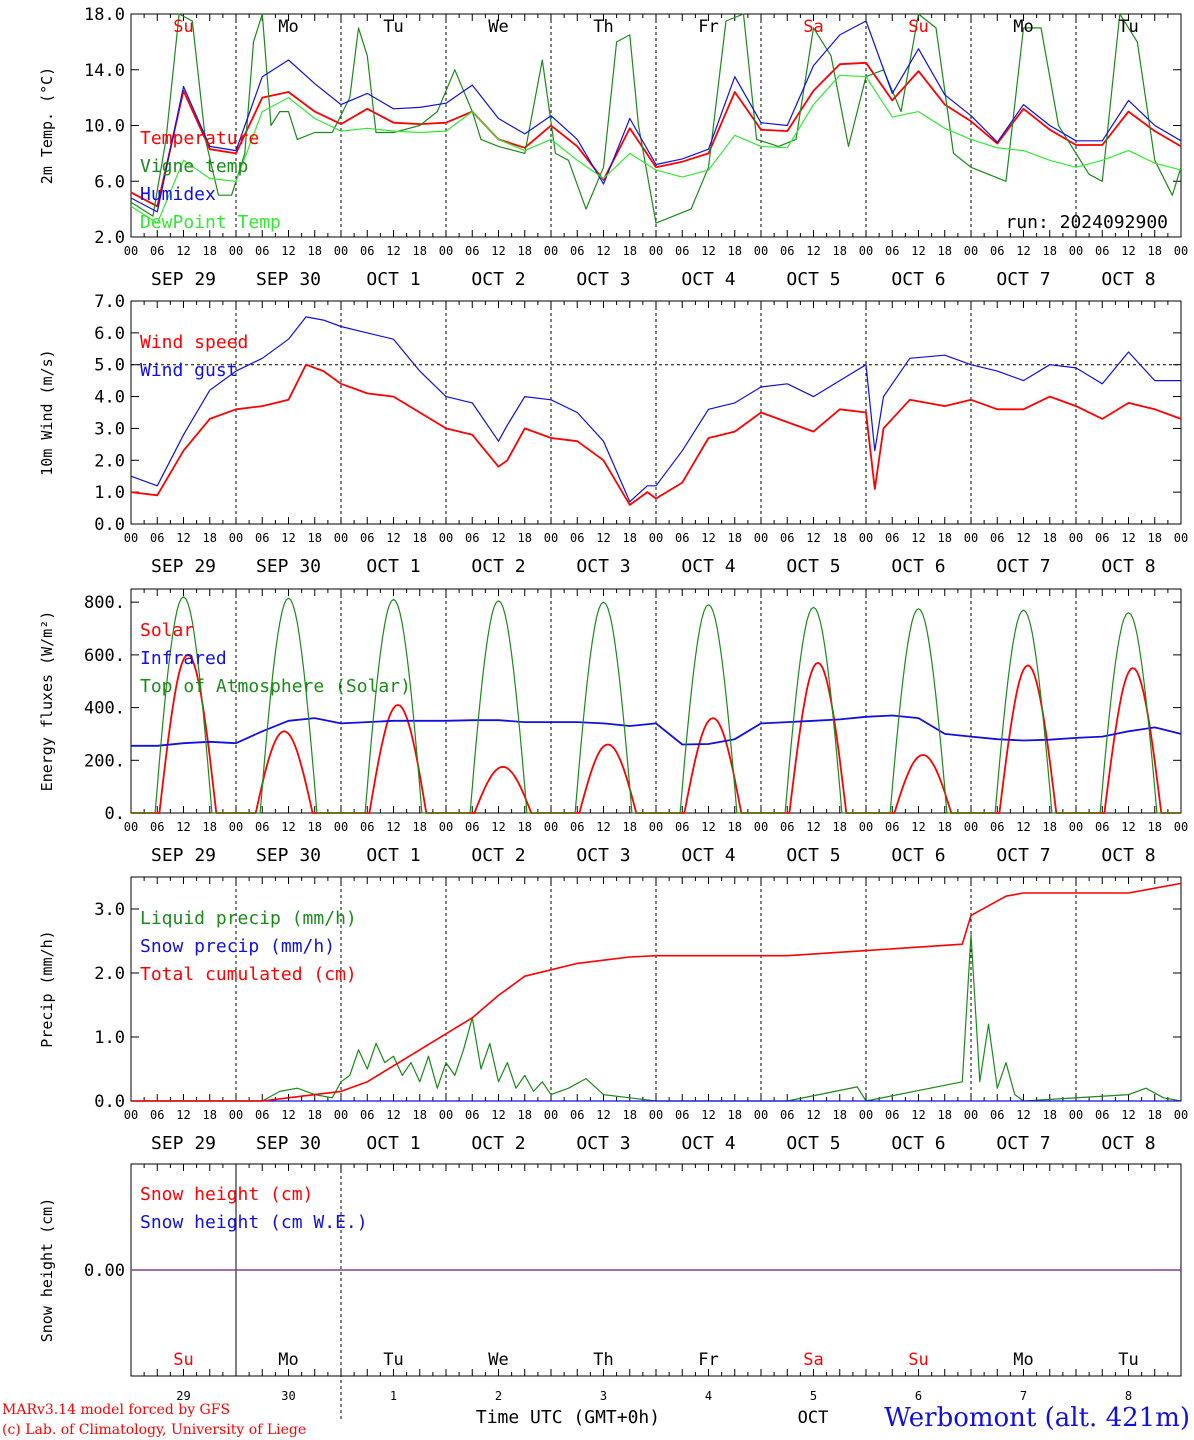  What do you see at coordinates (656, 134) in the screenshot?
I see `series-temperature-line` at bounding box center [656, 134].